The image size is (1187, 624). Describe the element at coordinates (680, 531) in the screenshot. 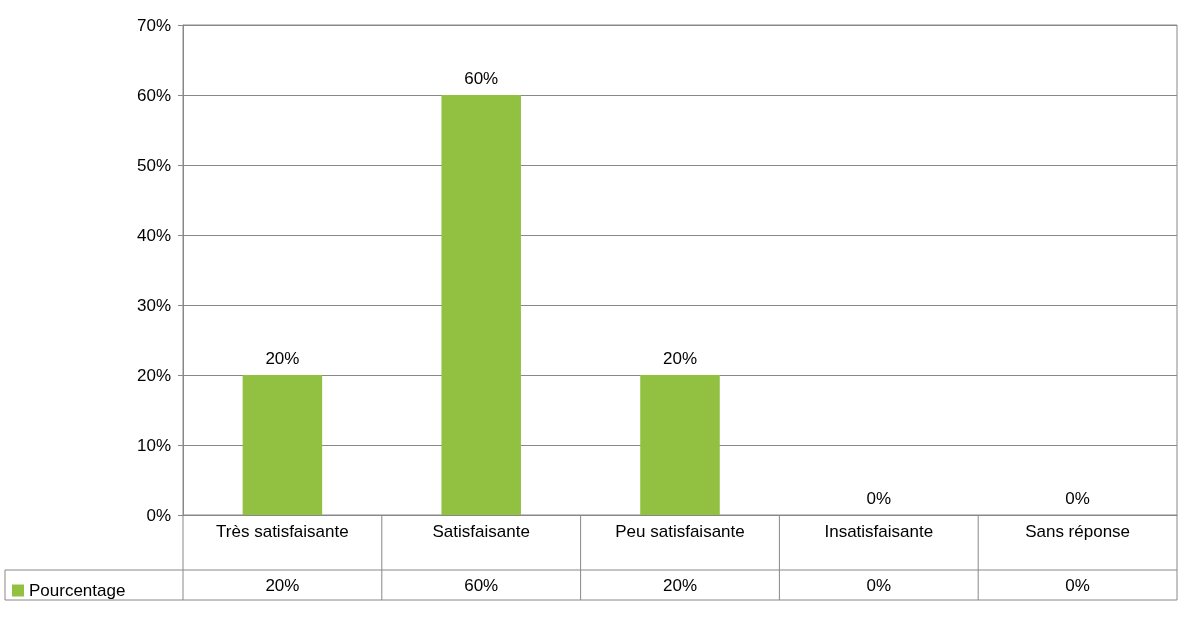

I see `x-tick-label: Peu satisfaisante` at that location.